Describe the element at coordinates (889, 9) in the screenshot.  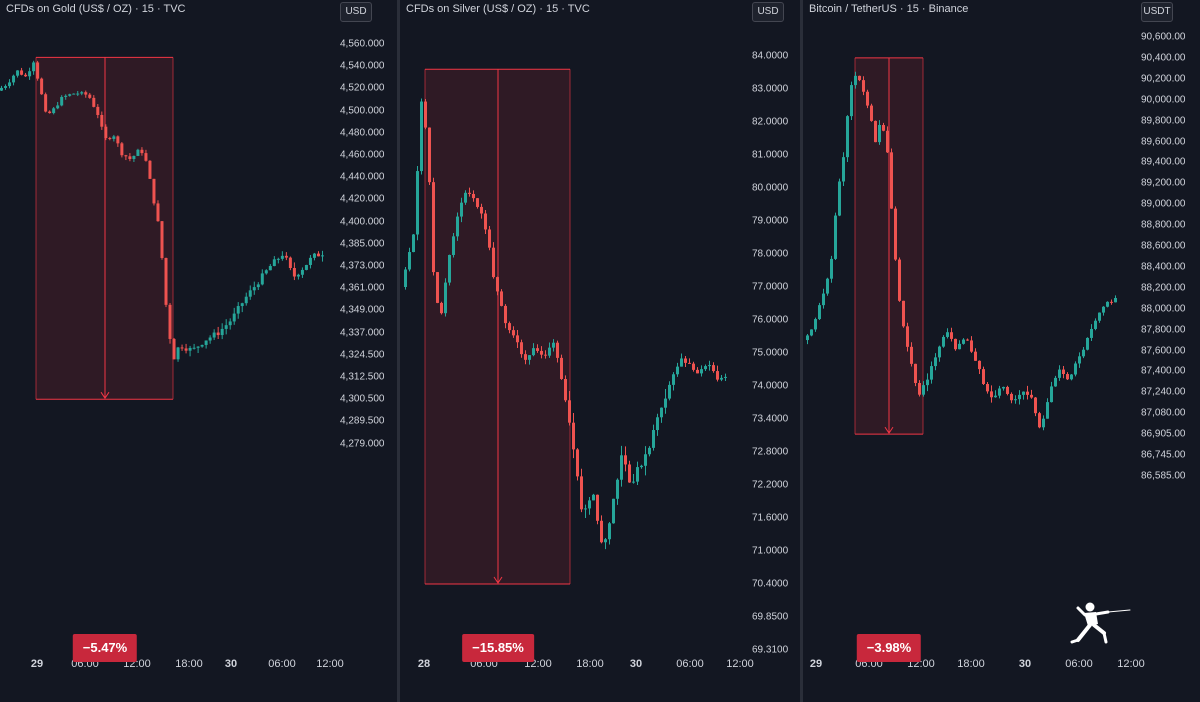
I see `chart-title: Bitcoin / TetherUS · 15 · Binance` at that location.